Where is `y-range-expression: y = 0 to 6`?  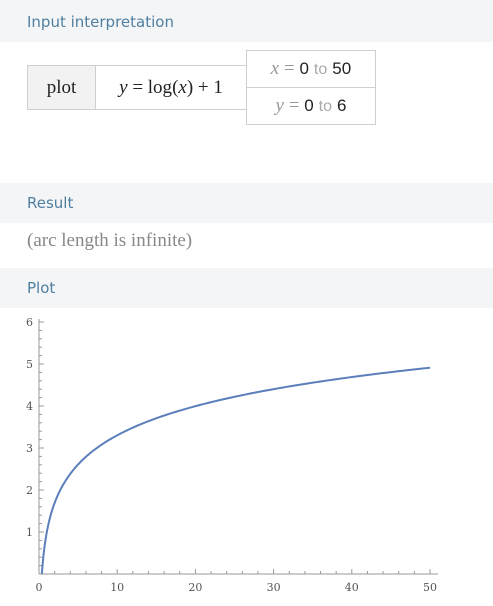
y-range-expression: y = 0 to 6 is located at coordinates (311, 106).